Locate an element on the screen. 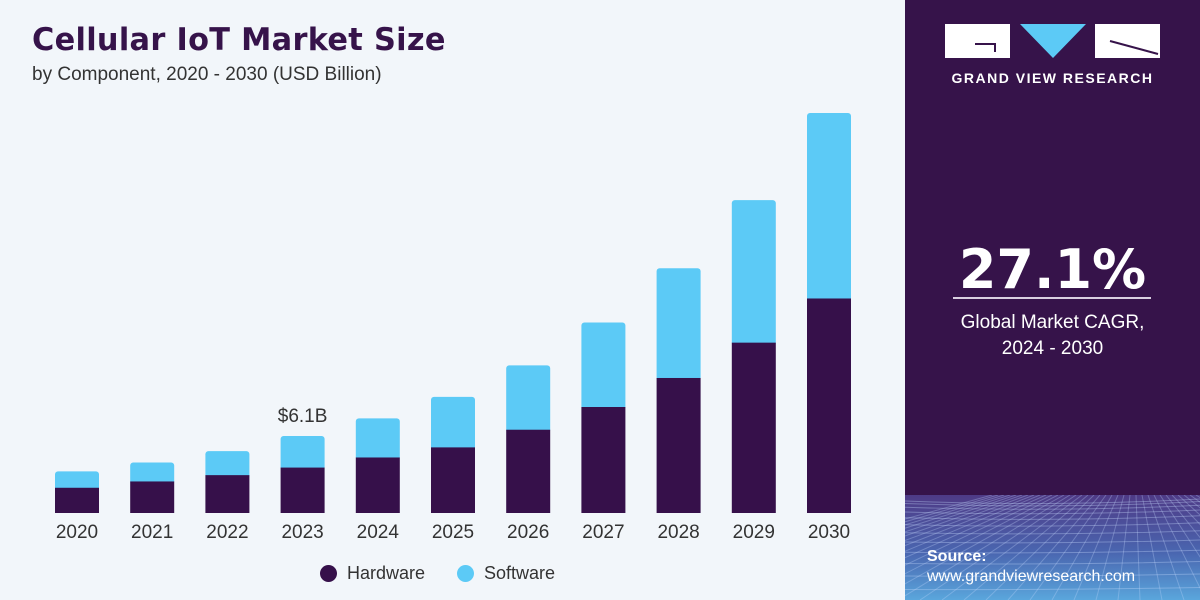  cagr-label-line2: 2024 - 2030 is located at coordinates (1052, 348).